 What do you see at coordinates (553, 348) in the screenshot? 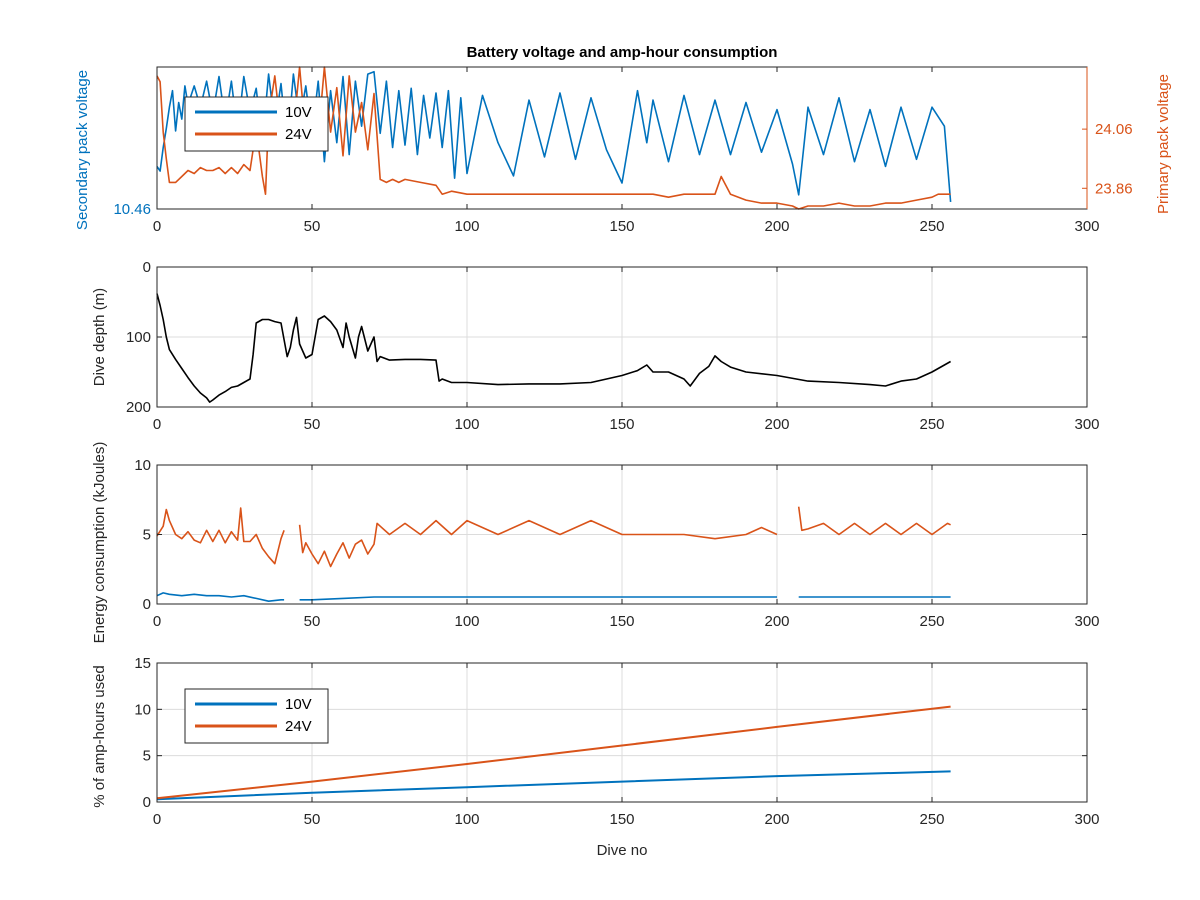
I see `series-line-depth` at bounding box center [553, 348].